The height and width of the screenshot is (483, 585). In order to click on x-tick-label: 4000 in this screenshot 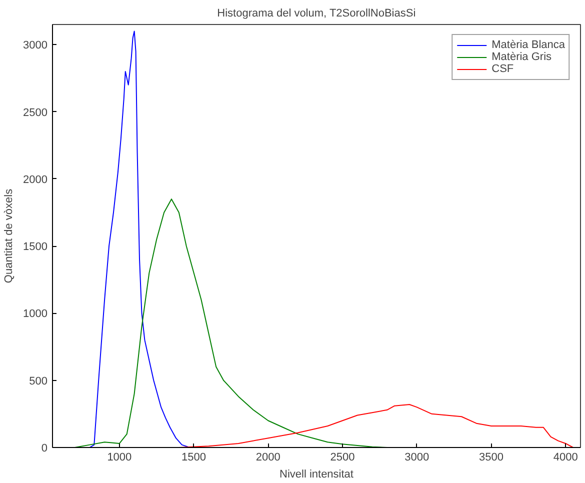, I will do `click(565, 458)`.